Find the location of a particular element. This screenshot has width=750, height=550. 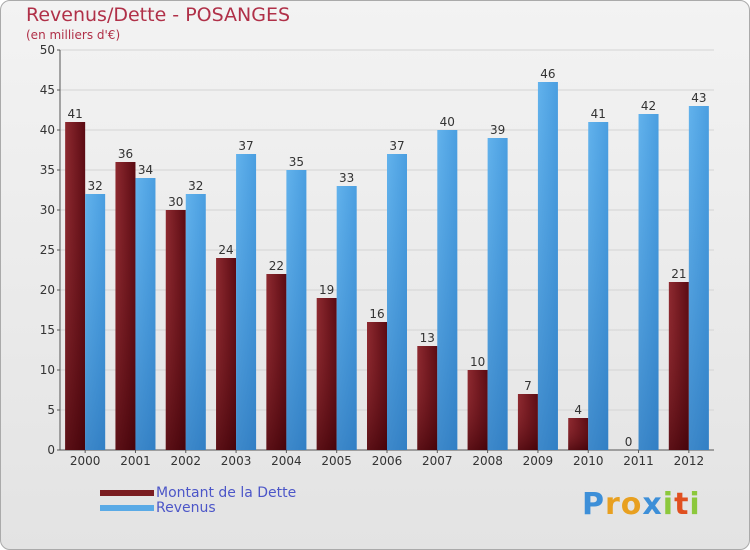

y-tick-label: 0 is located at coordinates (51, 450).